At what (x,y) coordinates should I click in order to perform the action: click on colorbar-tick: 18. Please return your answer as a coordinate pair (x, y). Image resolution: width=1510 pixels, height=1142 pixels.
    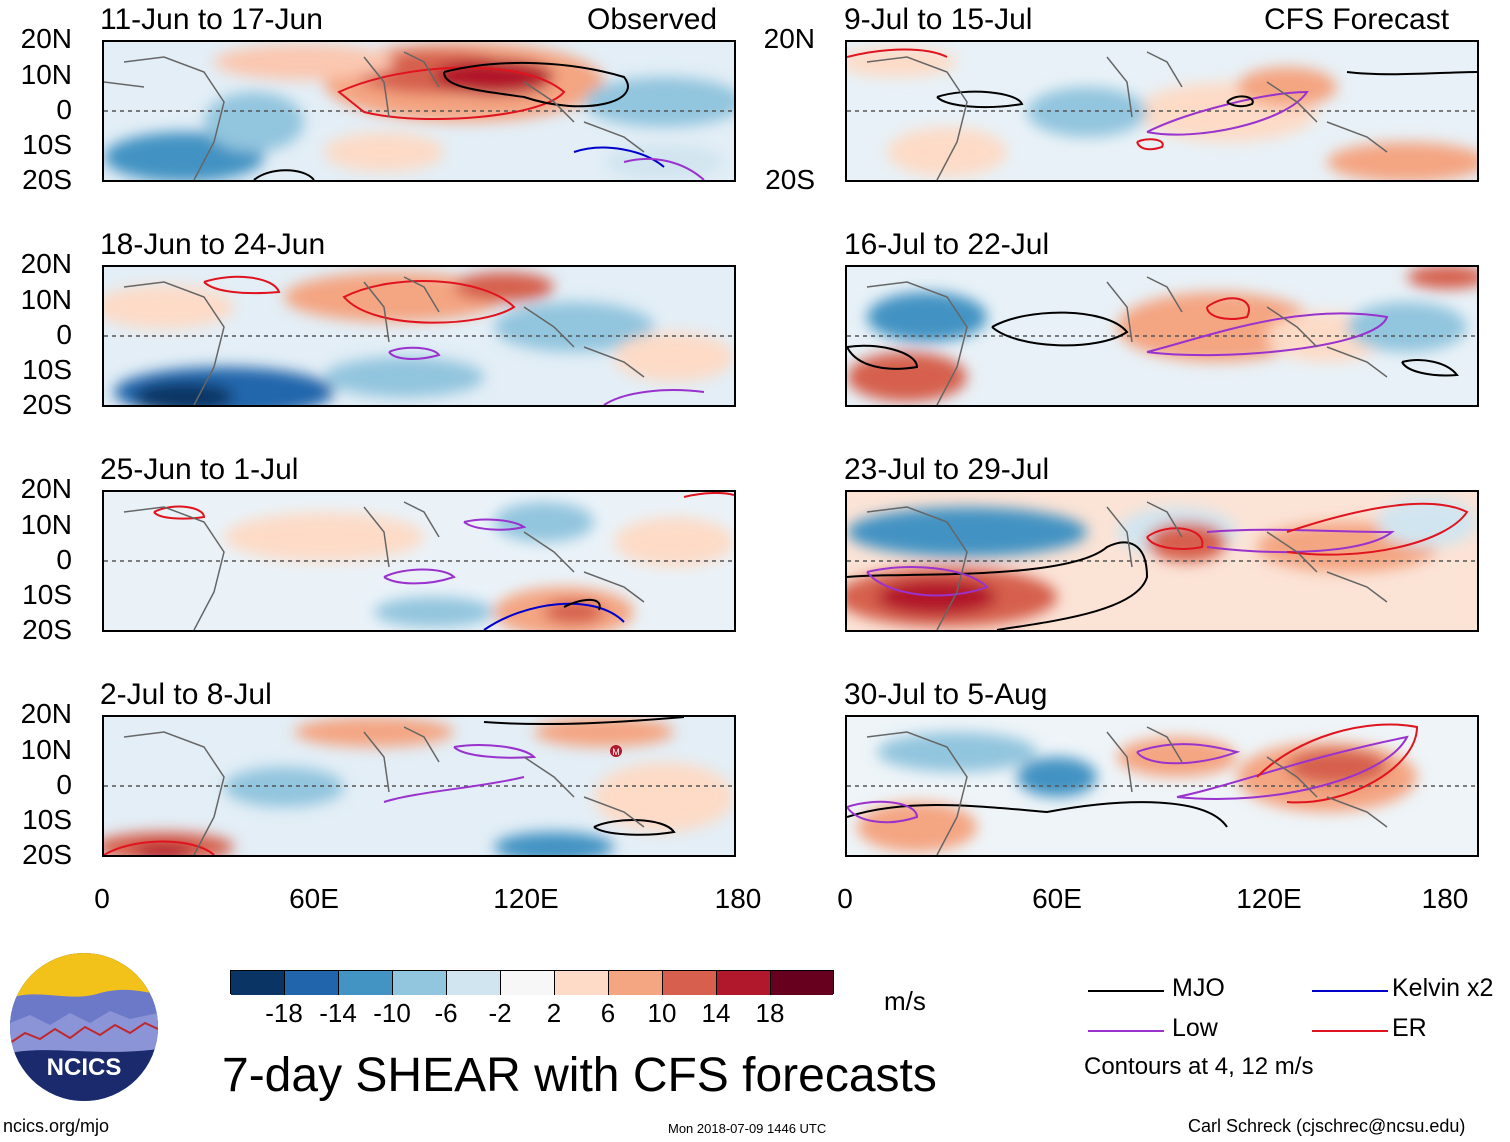
    Looking at the image, I should click on (770, 1013).